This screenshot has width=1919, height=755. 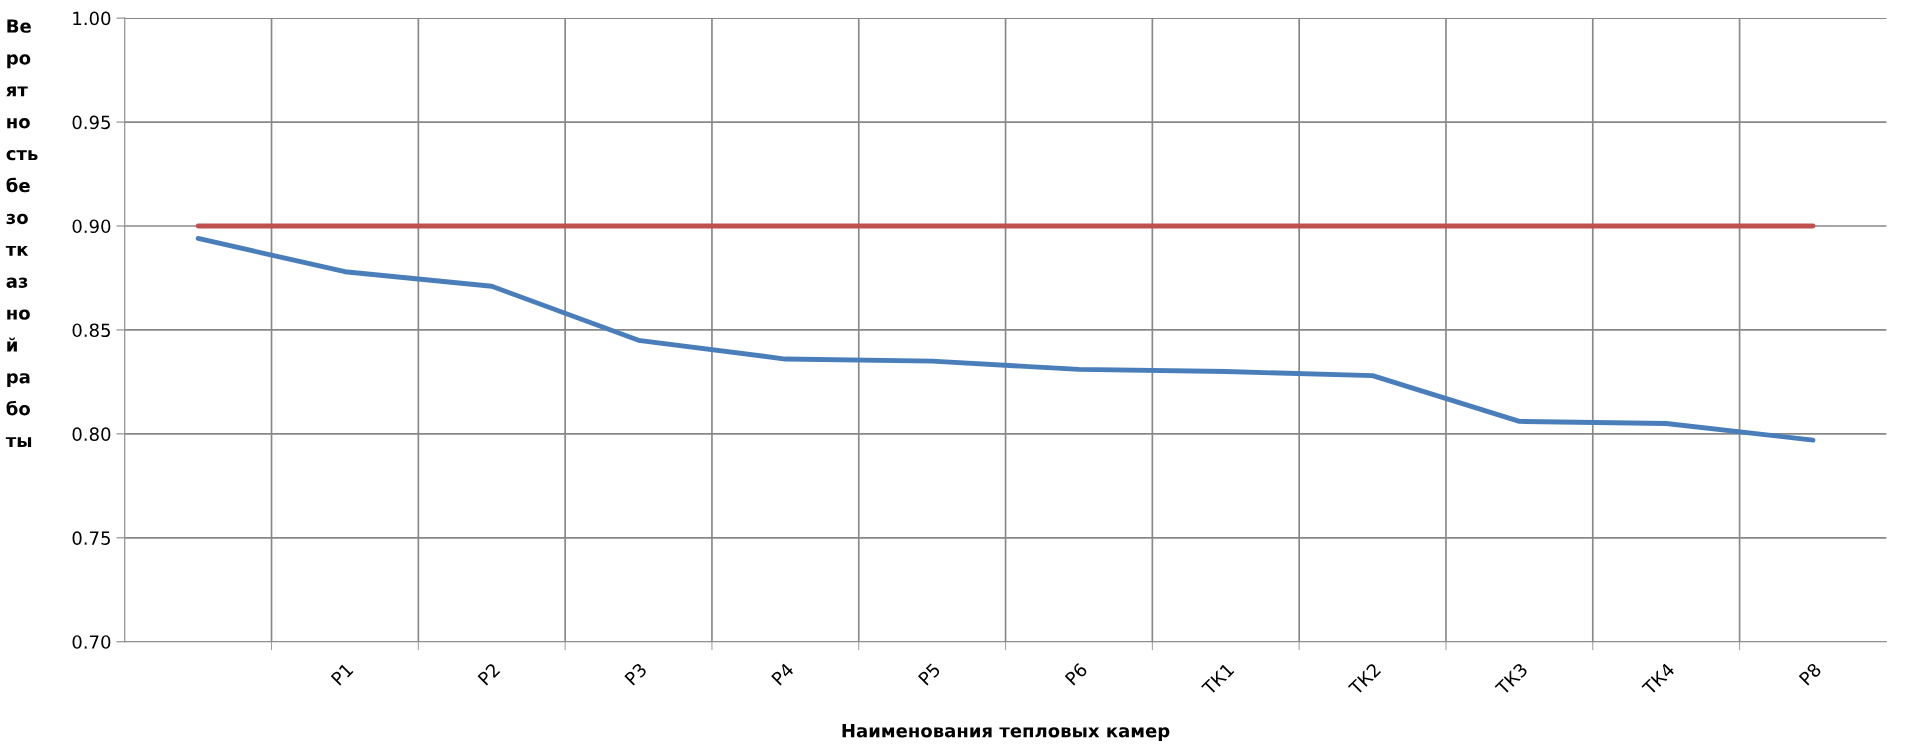 What do you see at coordinates (21, 233) in the screenshot?
I see `text: Ве ро ят но сть бе зо тк аз но й ра бо ты` at bounding box center [21, 233].